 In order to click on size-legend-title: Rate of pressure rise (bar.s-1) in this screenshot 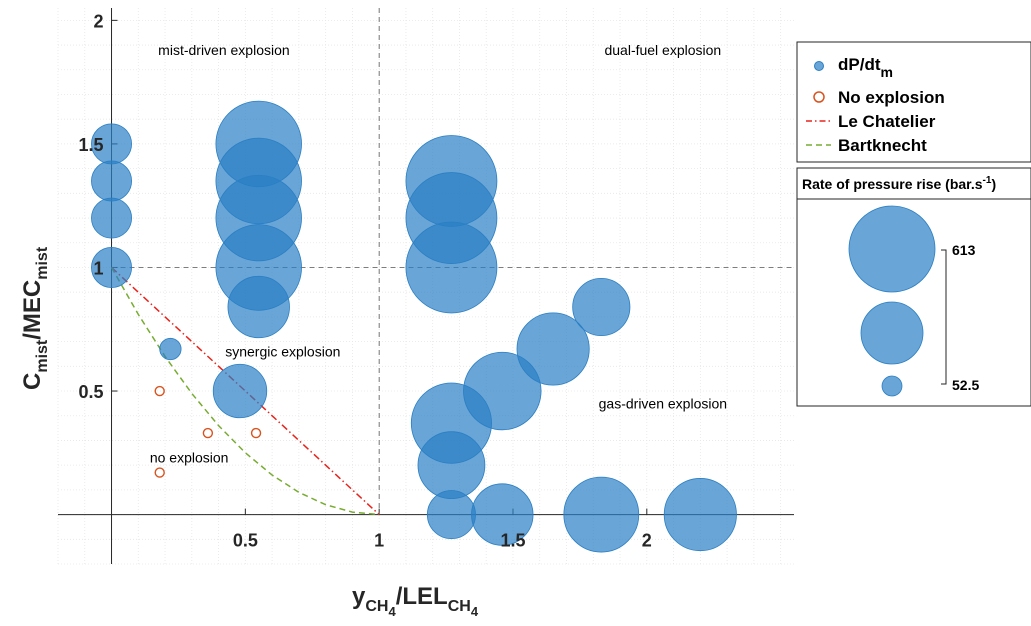, I will do `click(899, 183)`.